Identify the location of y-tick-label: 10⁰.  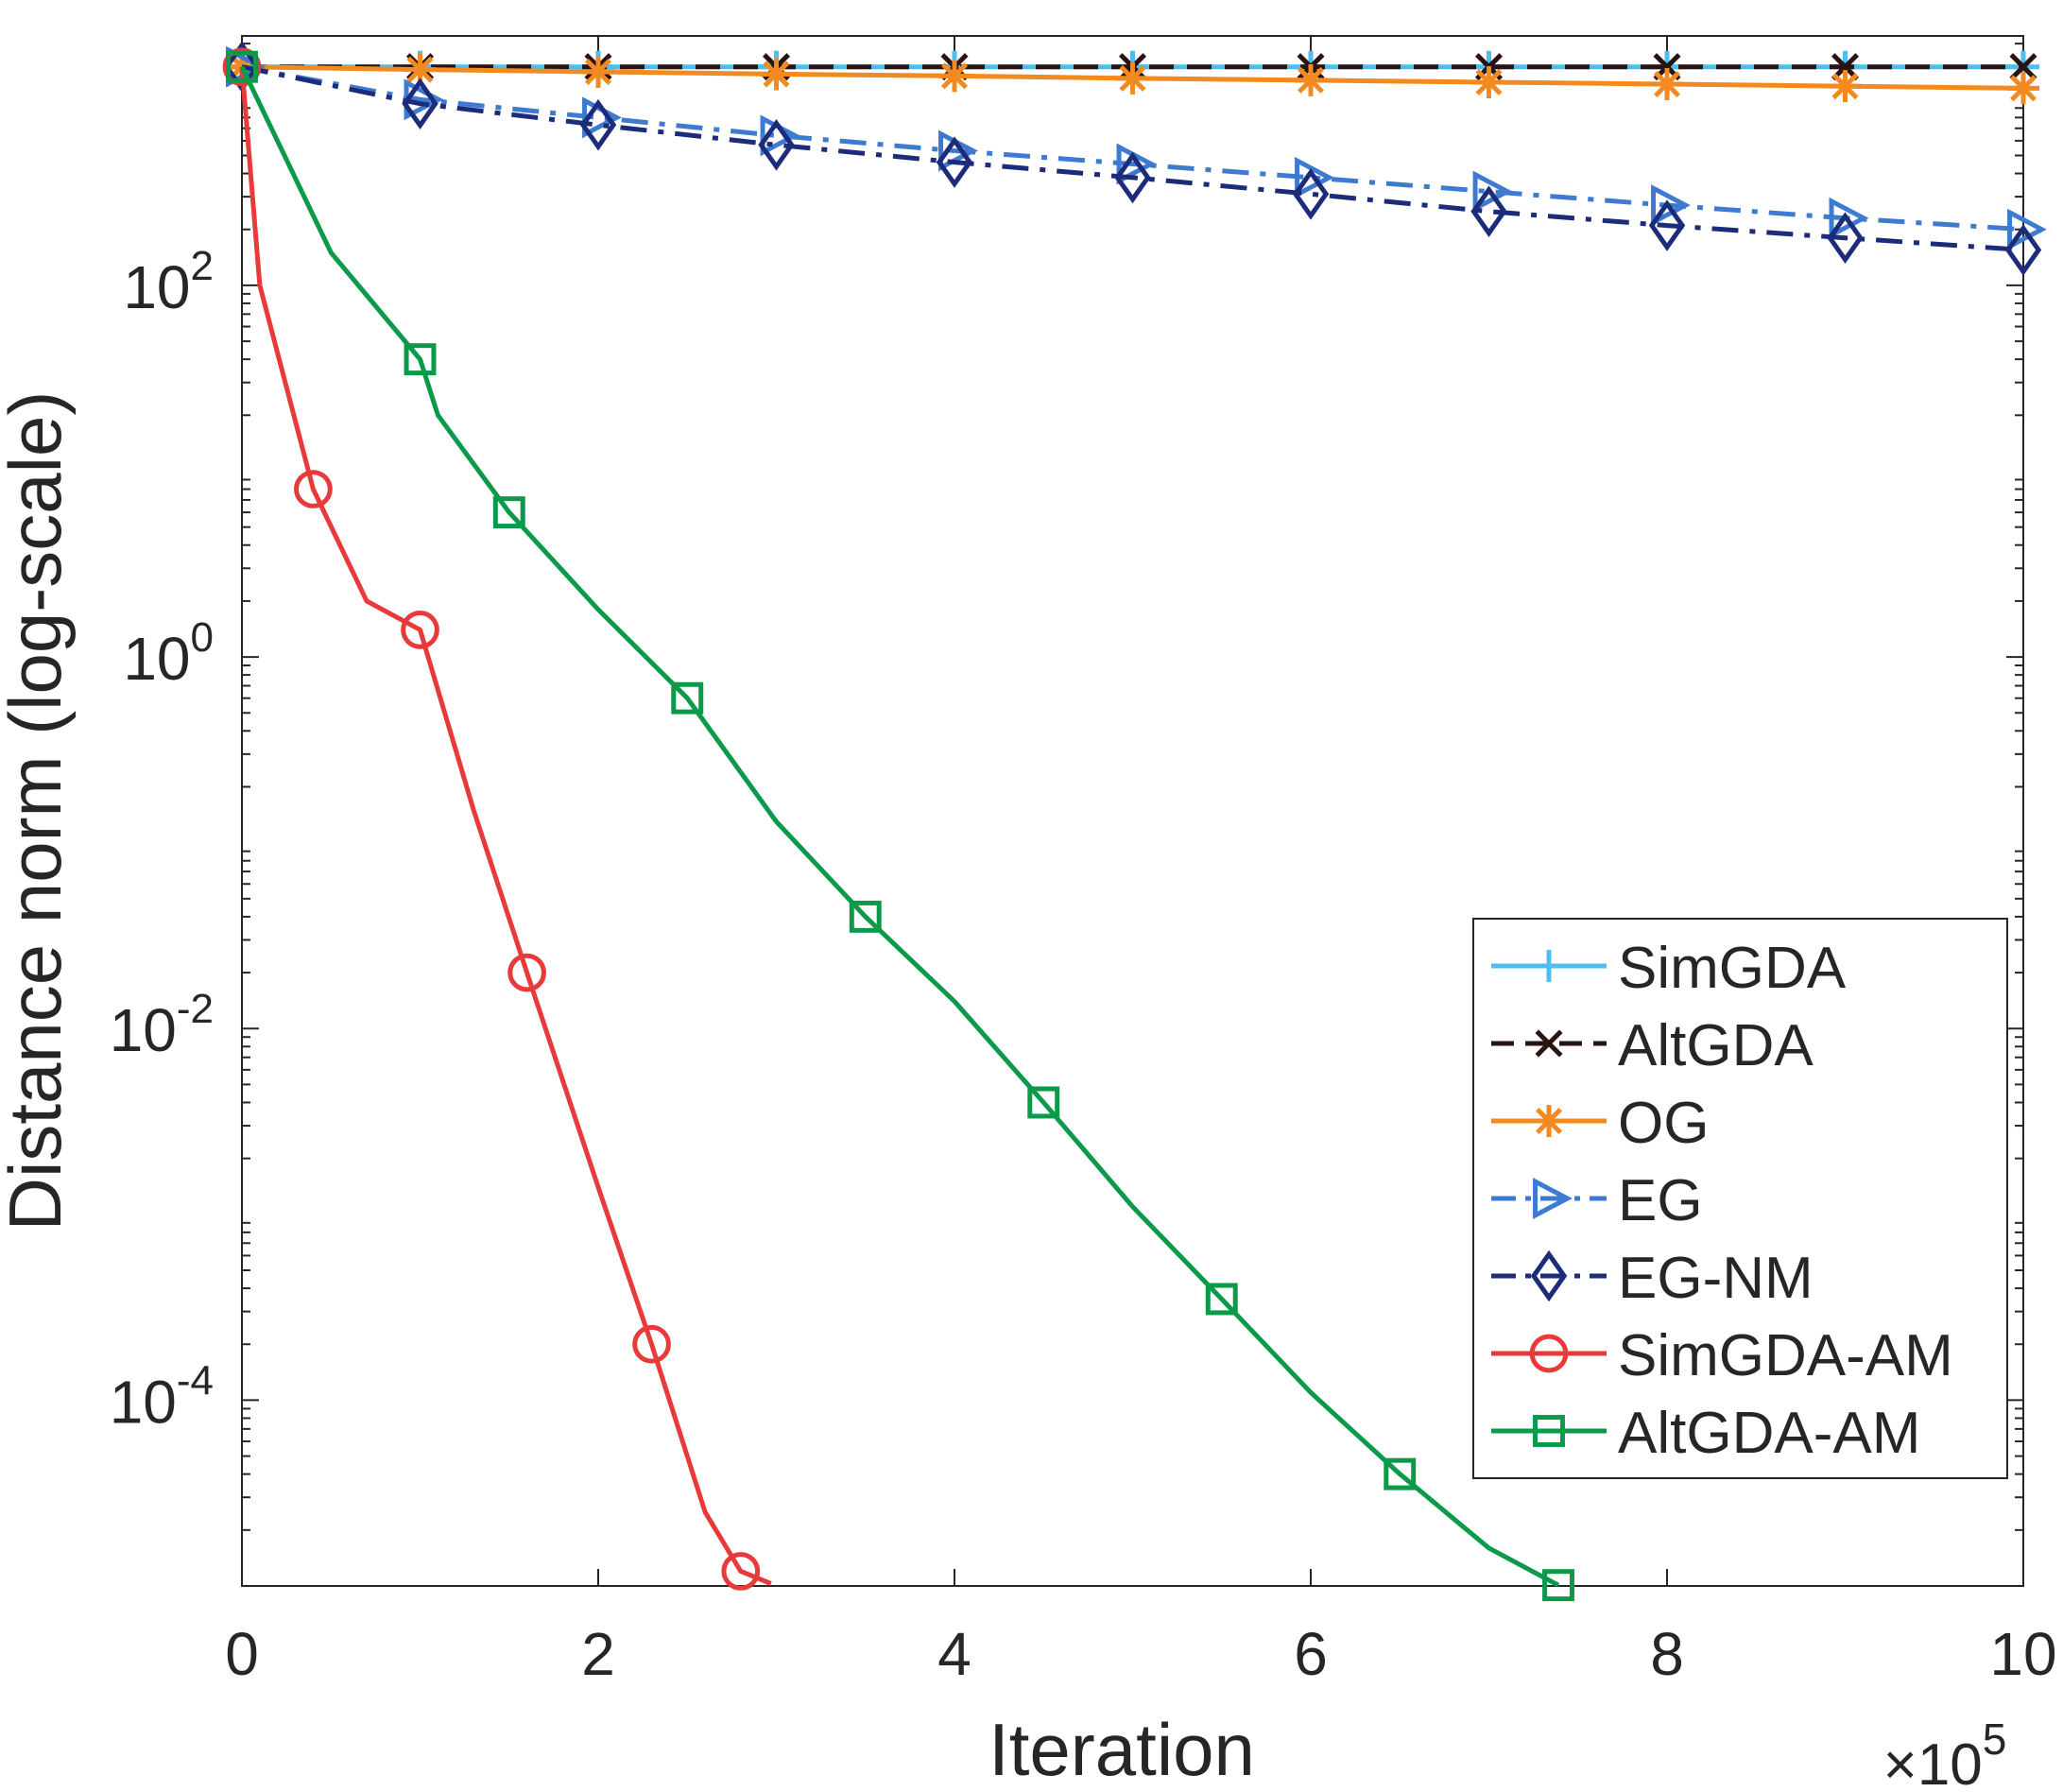
(168, 653).